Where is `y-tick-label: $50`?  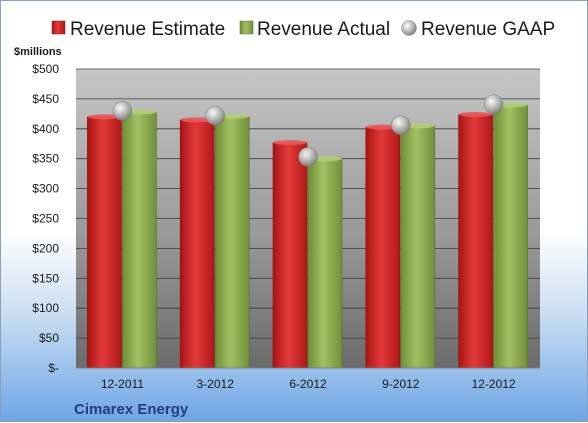 y-tick-label: $50 is located at coordinates (49, 338).